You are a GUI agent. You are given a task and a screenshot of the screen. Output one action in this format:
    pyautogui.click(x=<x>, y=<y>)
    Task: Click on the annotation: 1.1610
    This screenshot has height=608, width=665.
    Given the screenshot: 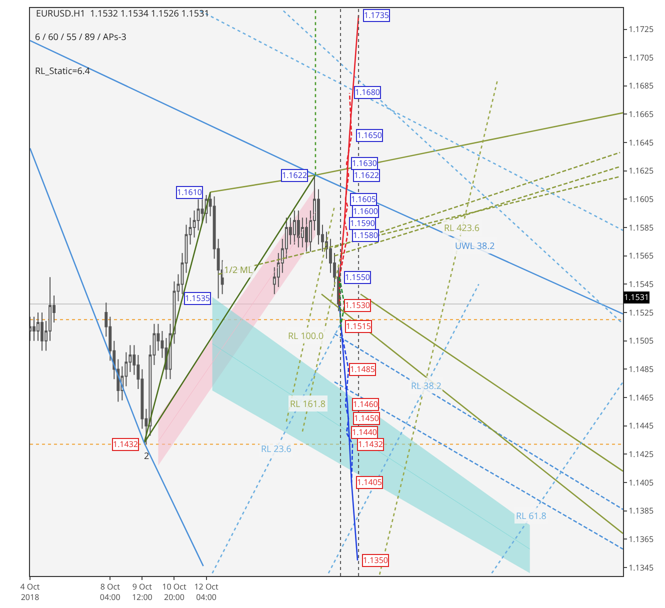 What is the action you would take?
    pyautogui.click(x=189, y=192)
    